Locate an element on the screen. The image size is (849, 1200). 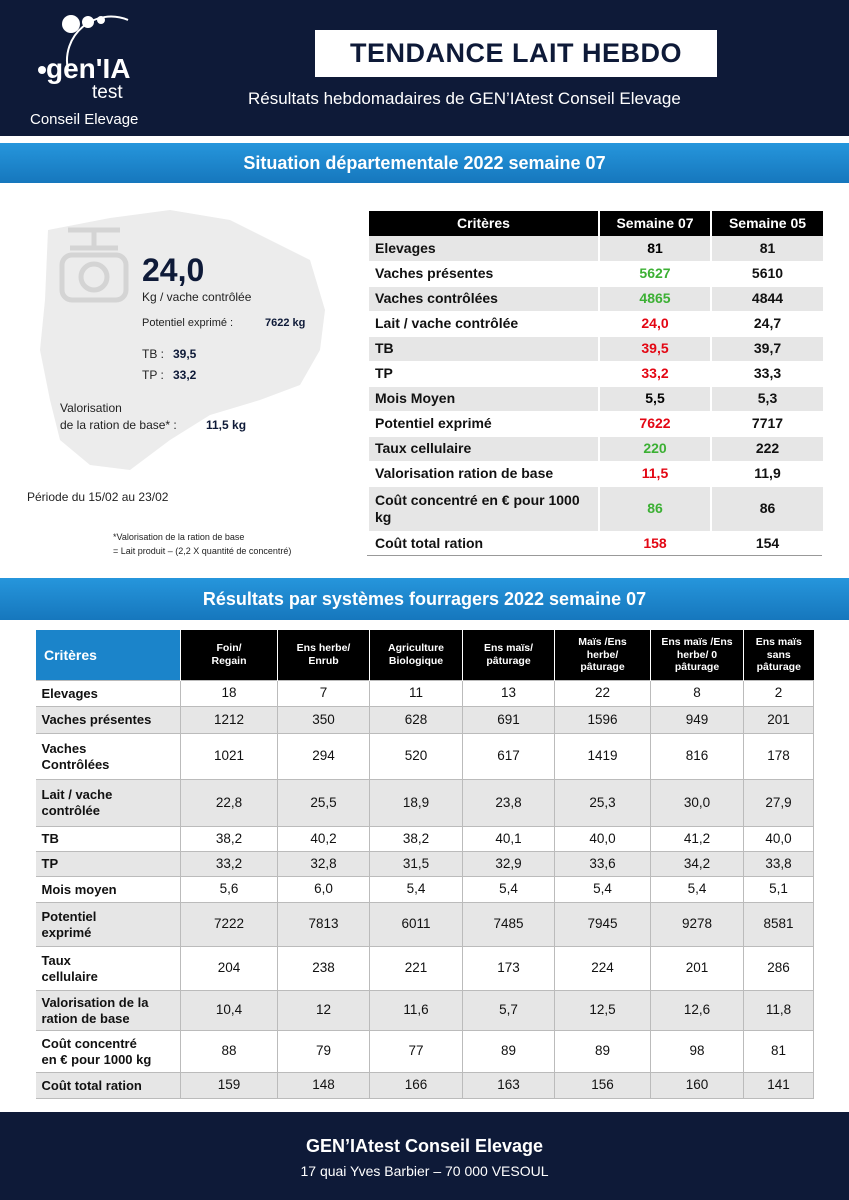
cell: 691 is located at coordinates (508, 720).